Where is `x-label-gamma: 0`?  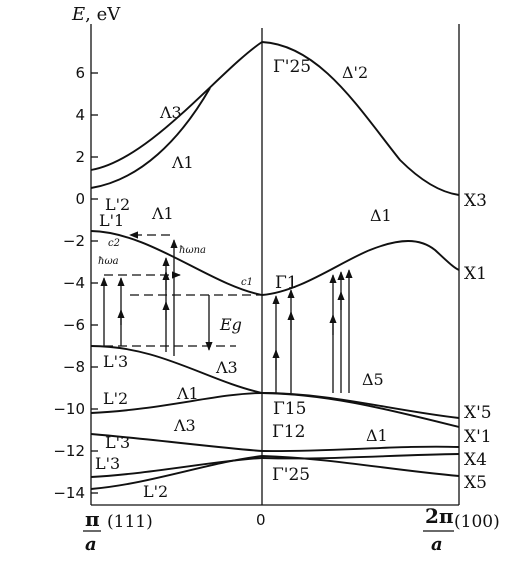 x-label-gamma: 0 is located at coordinates (261, 520).